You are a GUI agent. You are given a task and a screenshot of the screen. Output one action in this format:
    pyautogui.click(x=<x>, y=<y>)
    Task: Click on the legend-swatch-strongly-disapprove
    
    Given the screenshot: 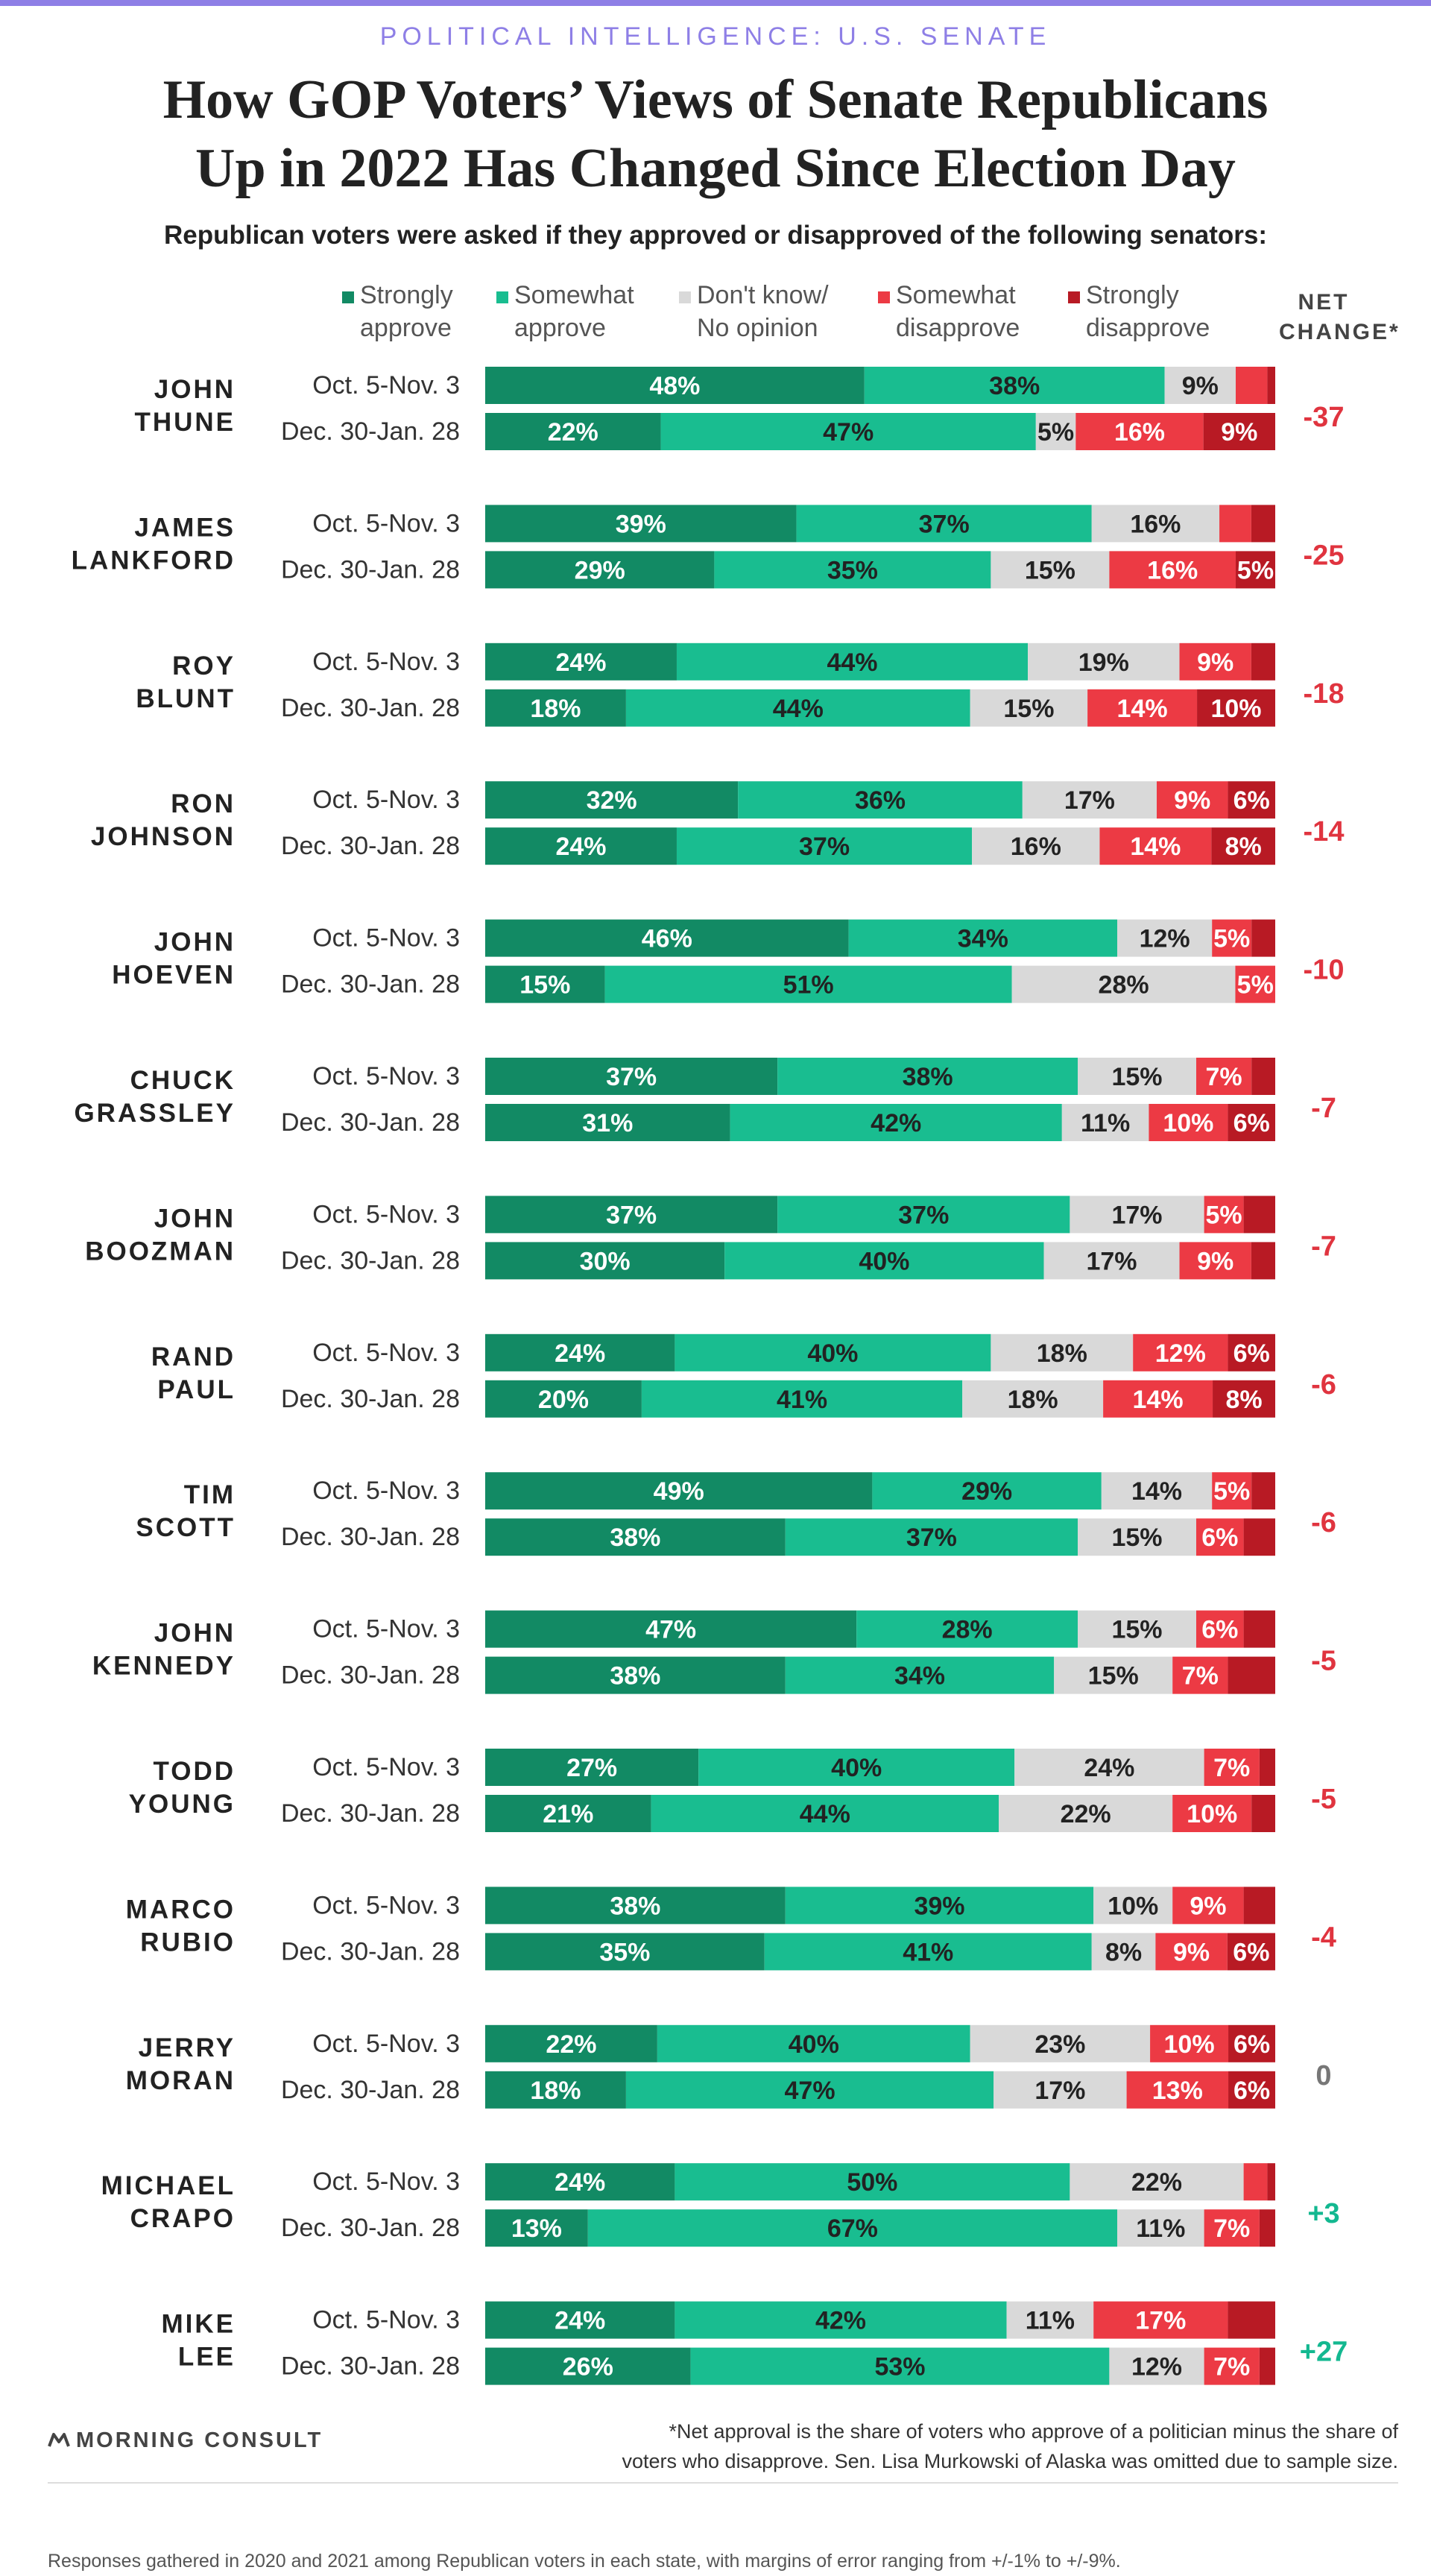 What is the action you would take?
    pyautogui.click(x=1074, y=297)
    